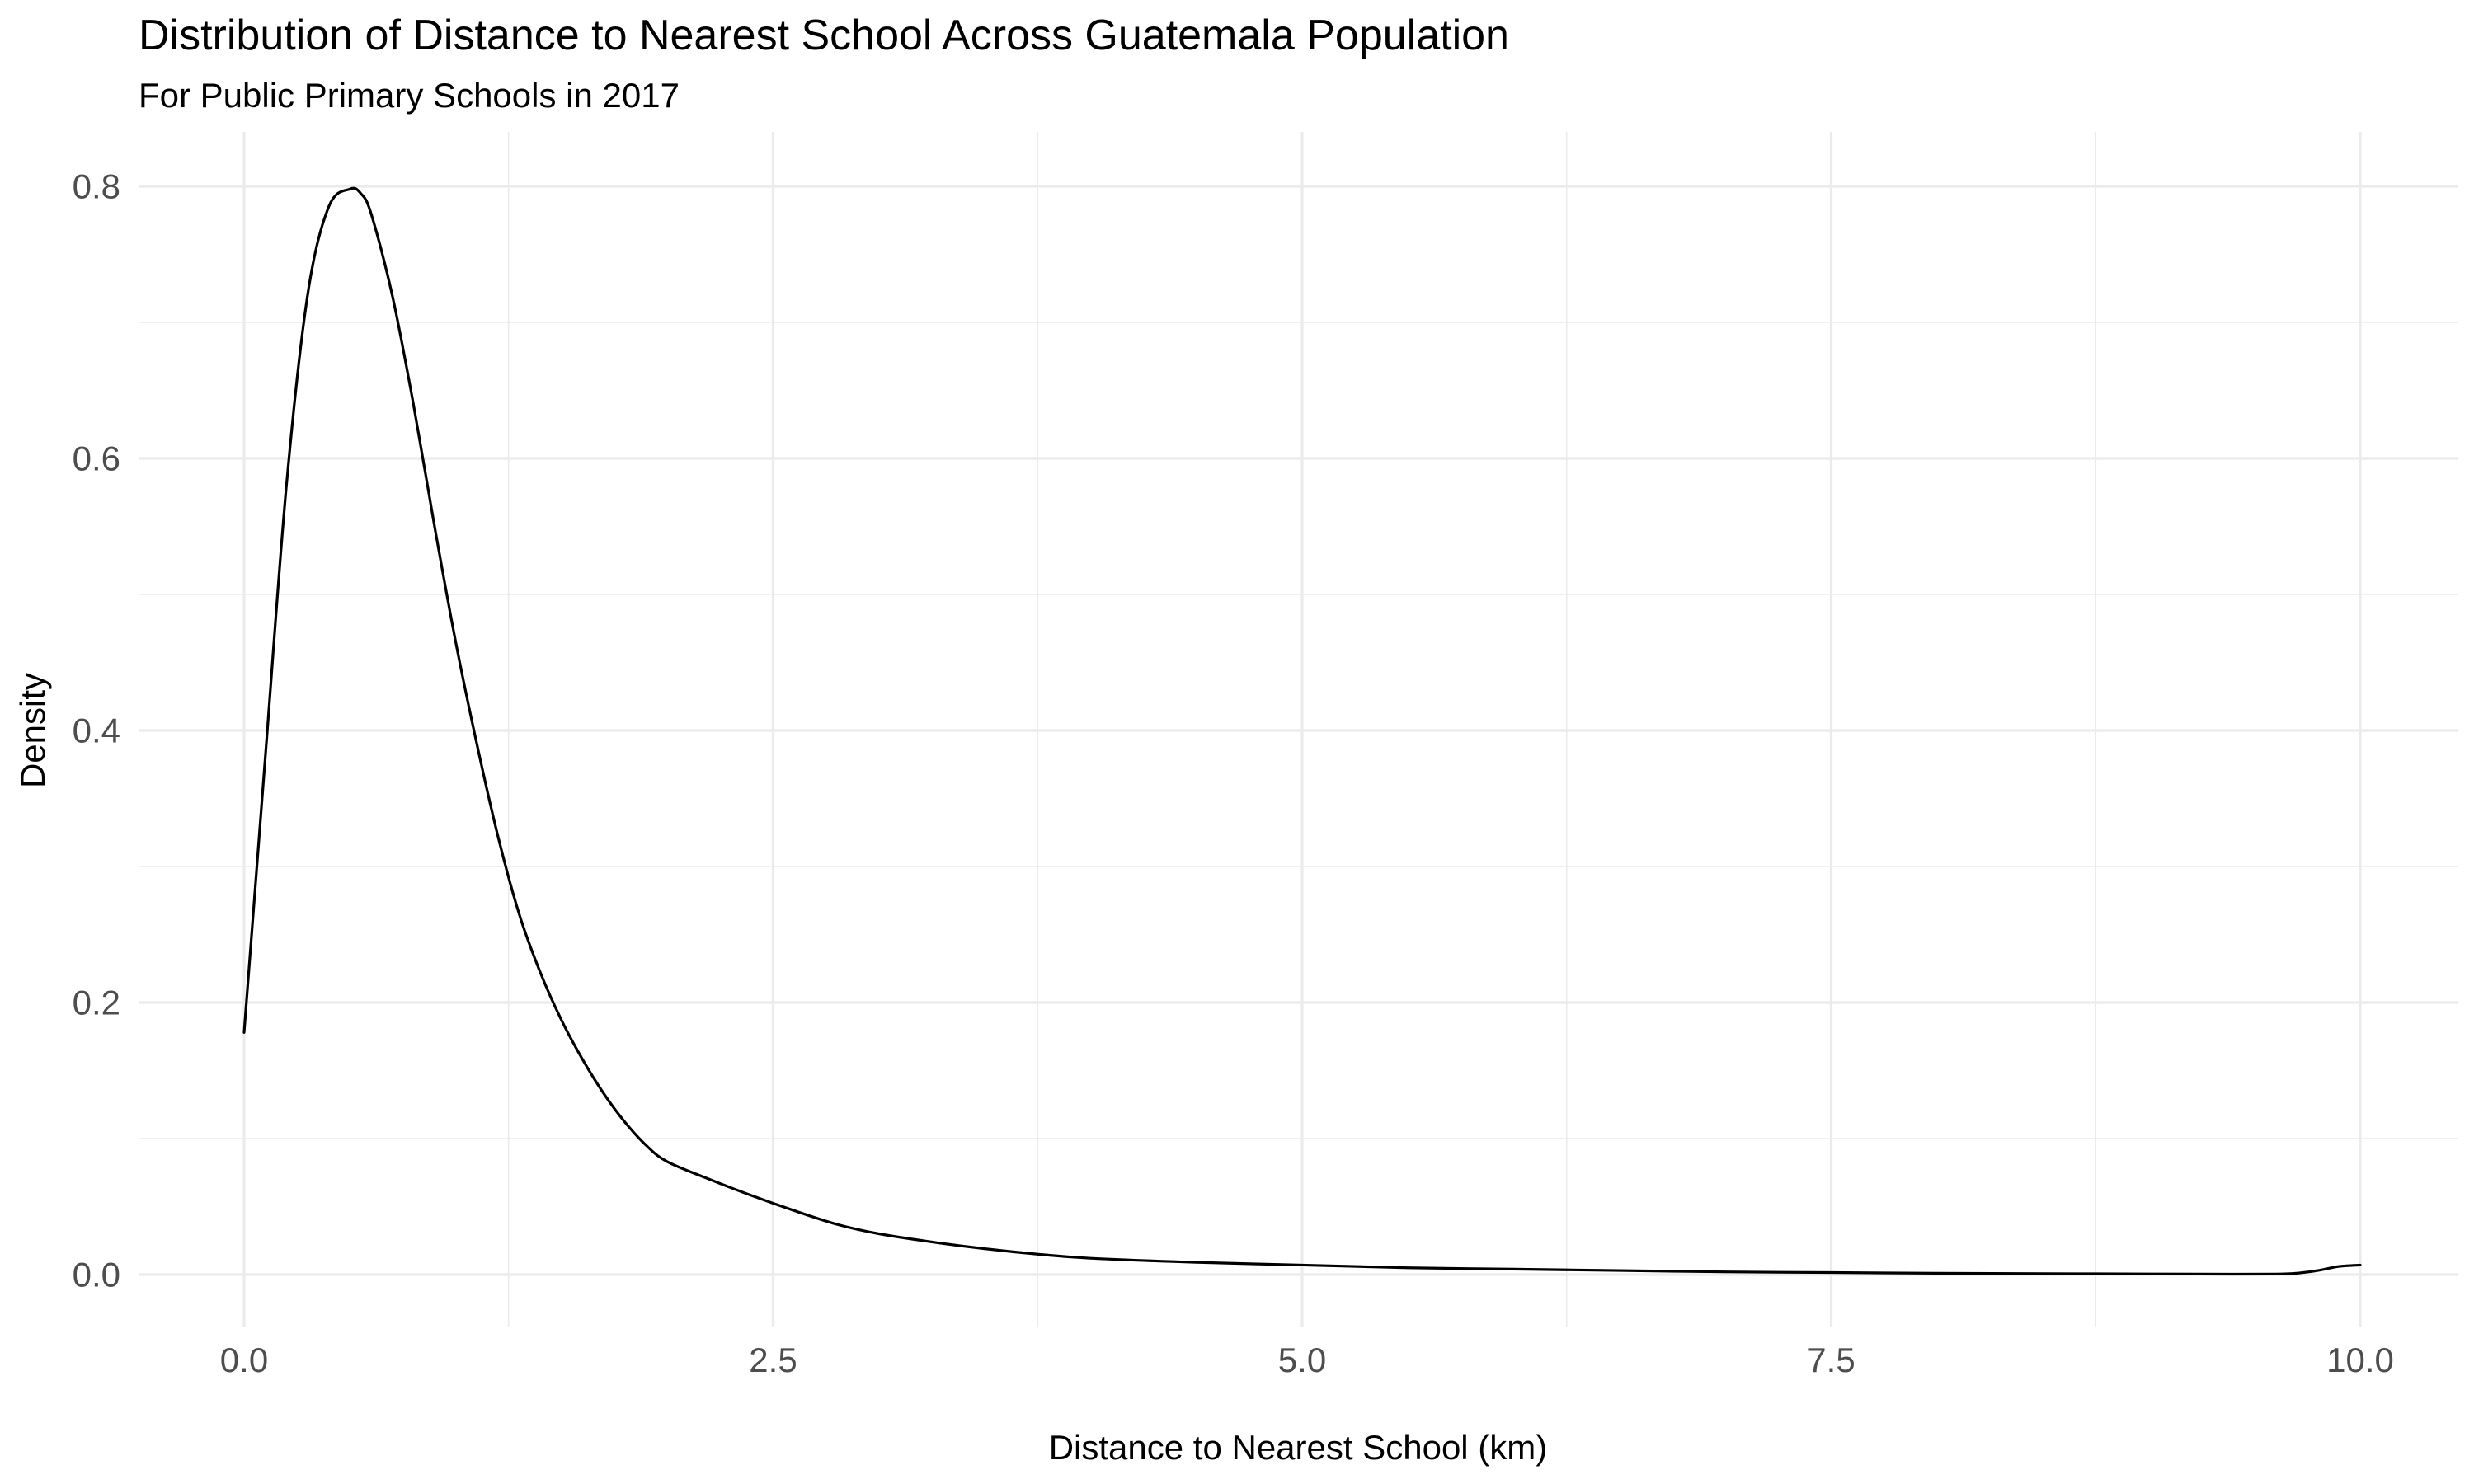 The width and height of the screenshot is (2474, 1484). I want to click on y-tick-label: 0.4, so click(96, 730).